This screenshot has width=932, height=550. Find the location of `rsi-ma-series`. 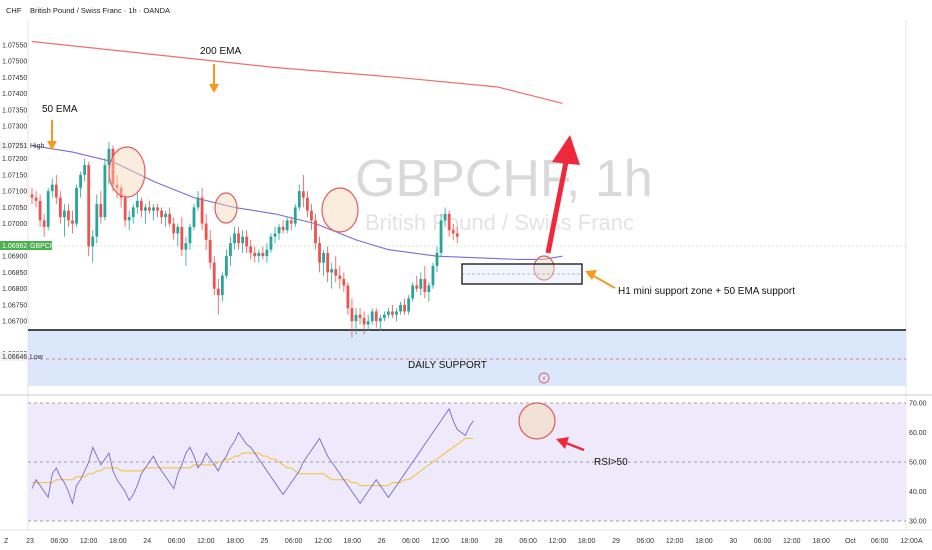

rsi-ma-series is located at coordinates (253, 462).